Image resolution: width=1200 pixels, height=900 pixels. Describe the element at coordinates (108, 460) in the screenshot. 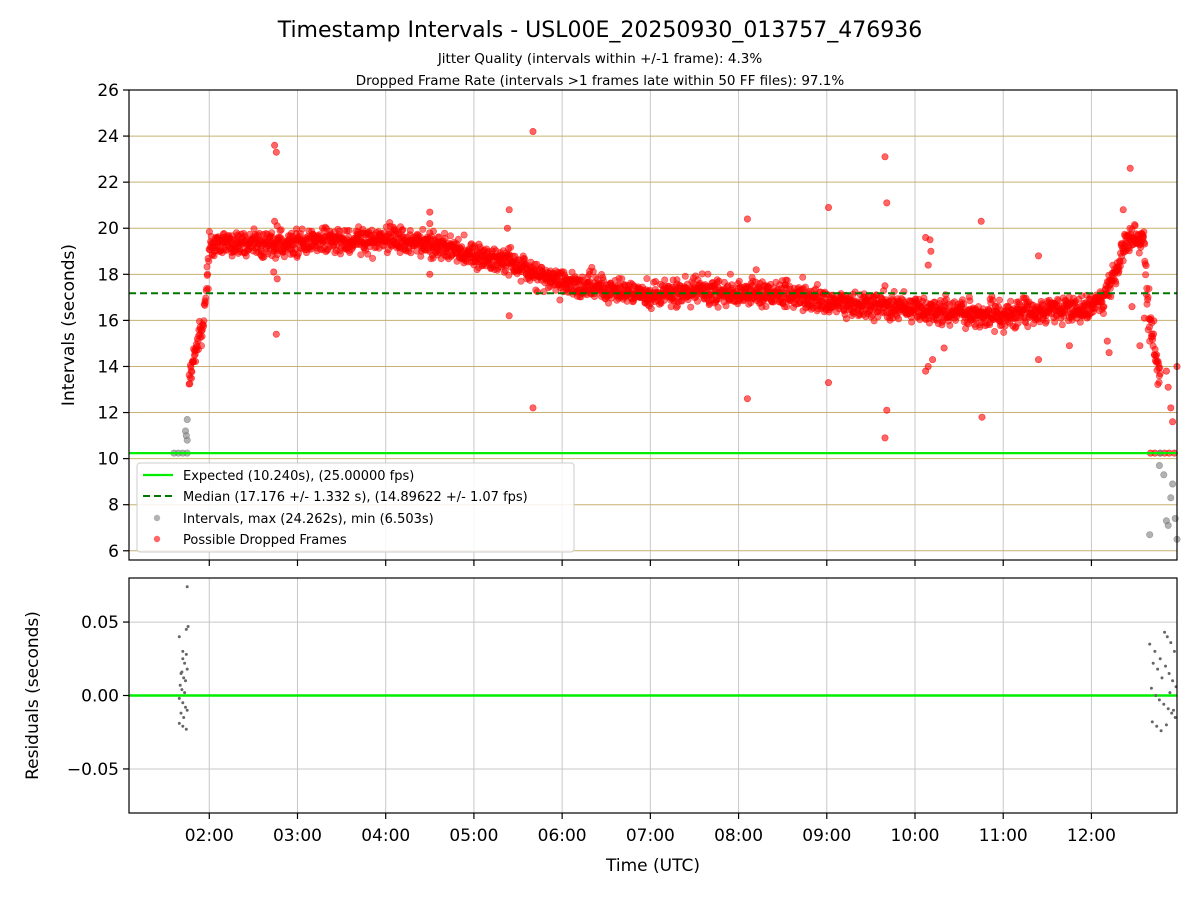

I see `intervals-y-tick-label: 10` at that location.